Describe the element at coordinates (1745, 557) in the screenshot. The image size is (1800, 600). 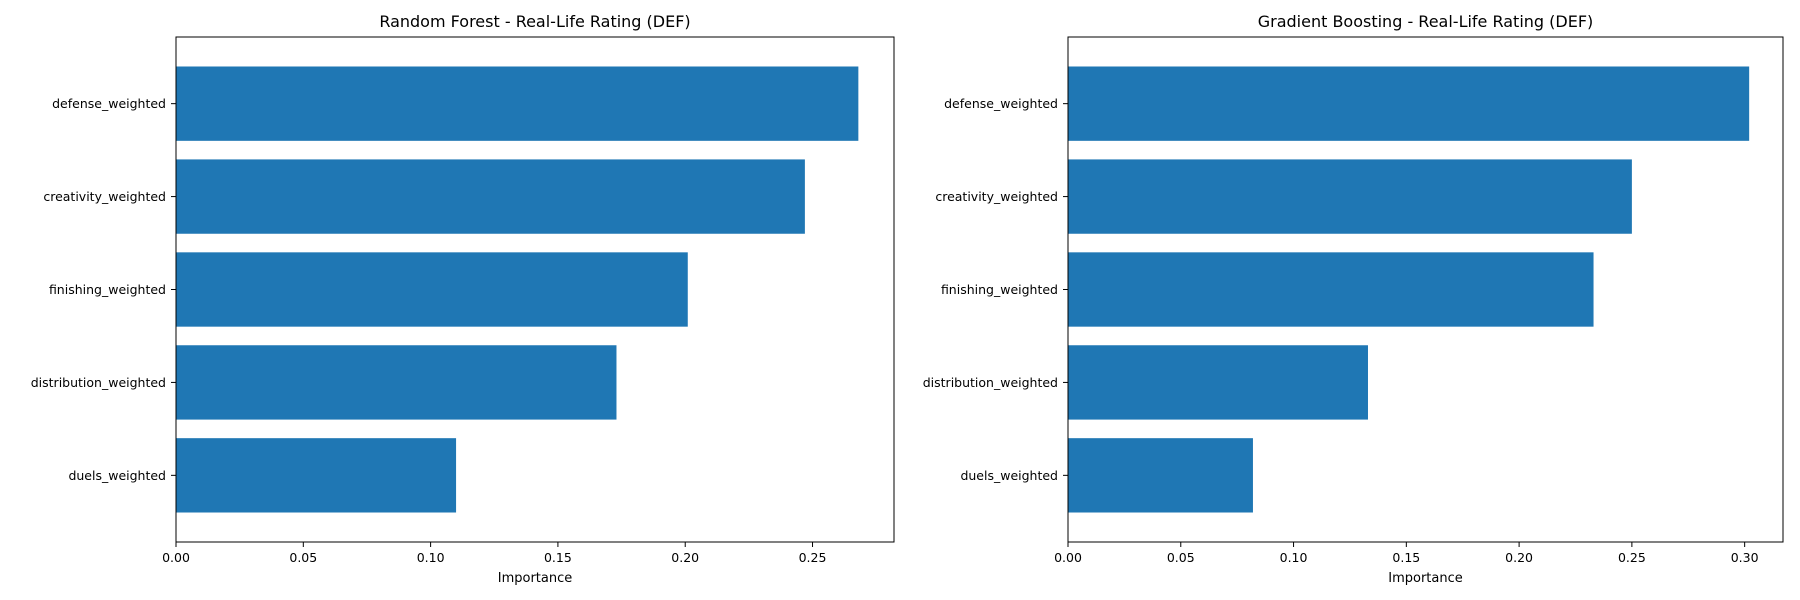
I see `x-tick-label: 0.30` at that location.